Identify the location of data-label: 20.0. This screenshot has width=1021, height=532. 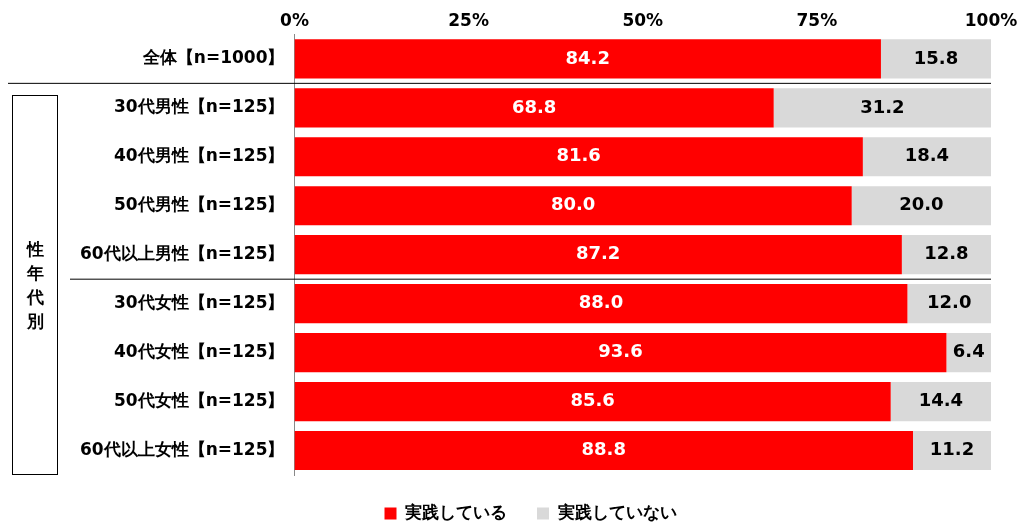
(921, 204).